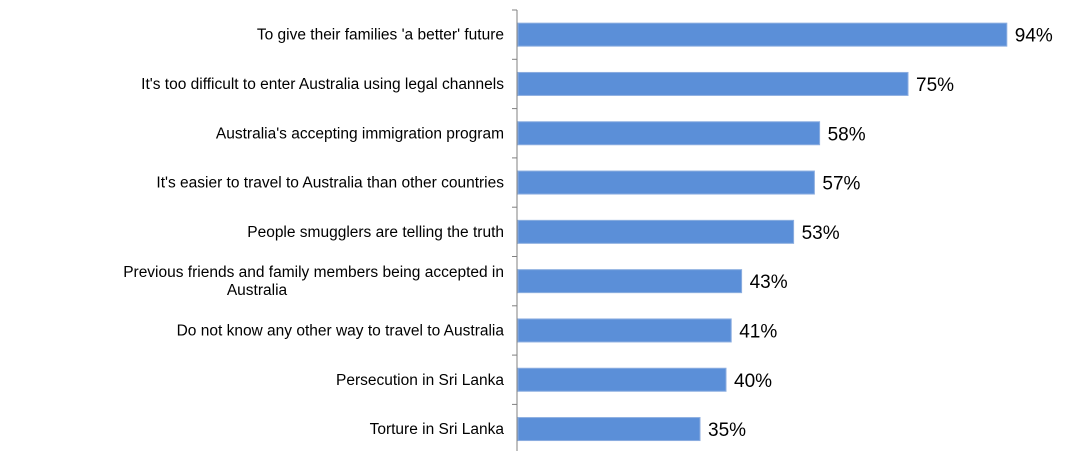  Describe the element at coordinates (1034, 36) in the screenshot. I see `bar-value-label: 94%` at that location.